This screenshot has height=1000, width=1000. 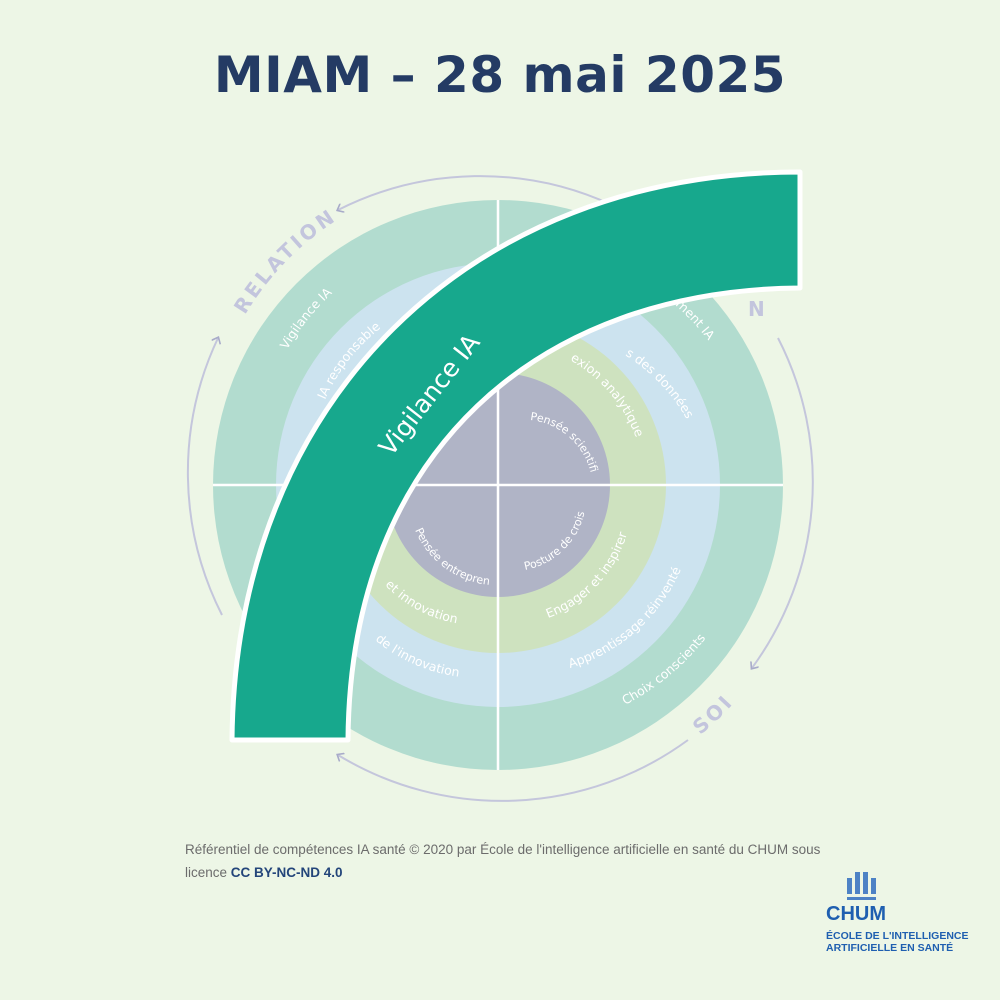 What do you see at coordinates (865, 882) in the screenshot?
I see `chum-logo-icon` at bounding box center [865, 882].